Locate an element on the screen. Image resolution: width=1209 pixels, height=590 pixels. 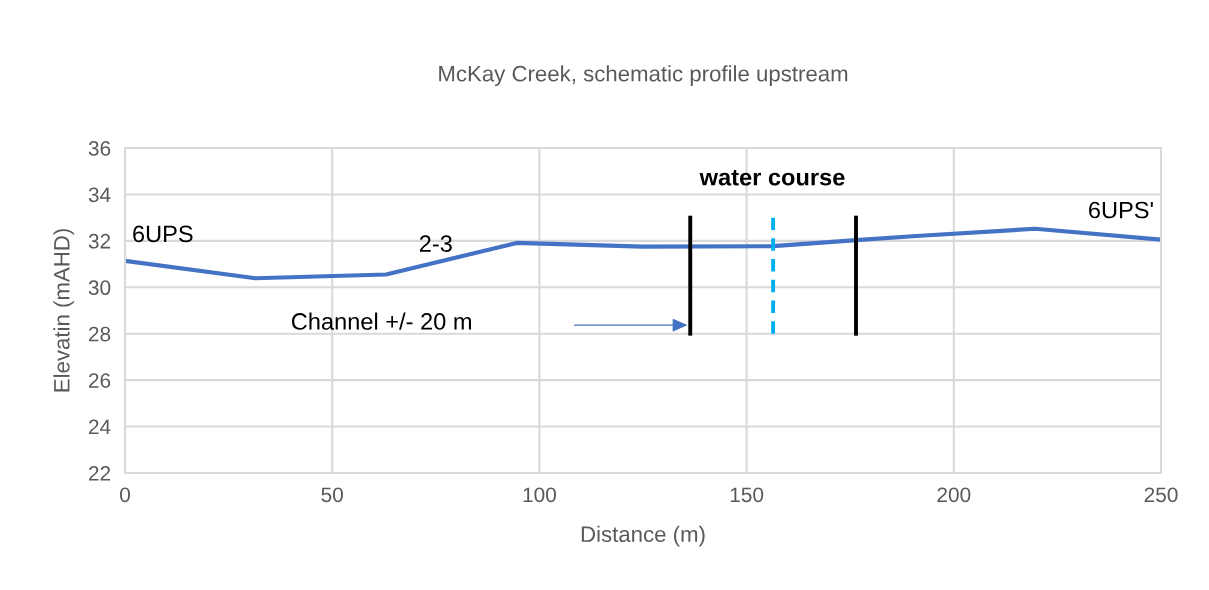
y-tick-label: 26 is located at coordinates (99, 380).